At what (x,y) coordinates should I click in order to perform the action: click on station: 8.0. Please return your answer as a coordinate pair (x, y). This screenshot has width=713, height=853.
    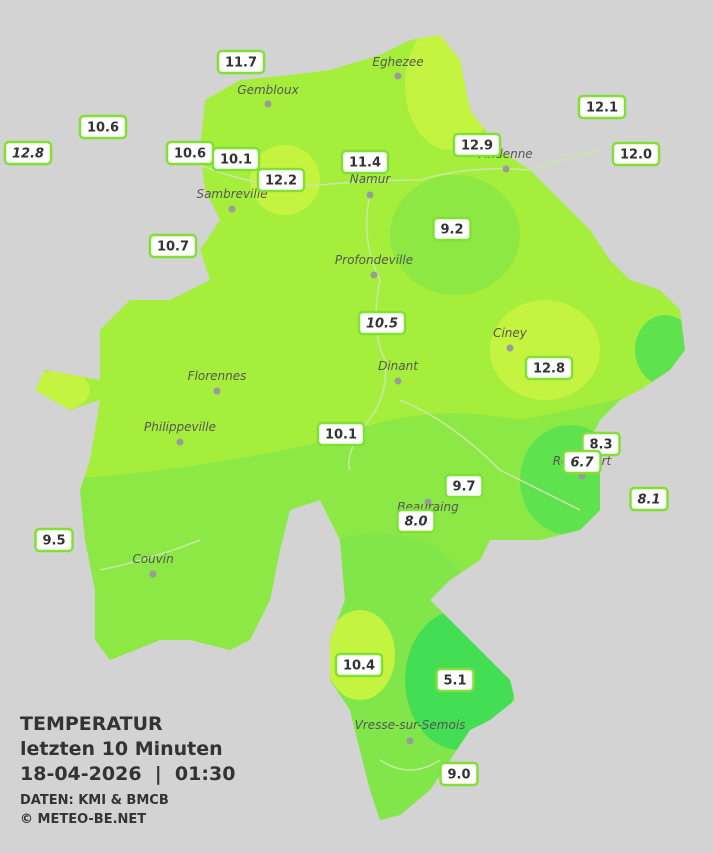
    Looking at the image, I should click on (416, 521).